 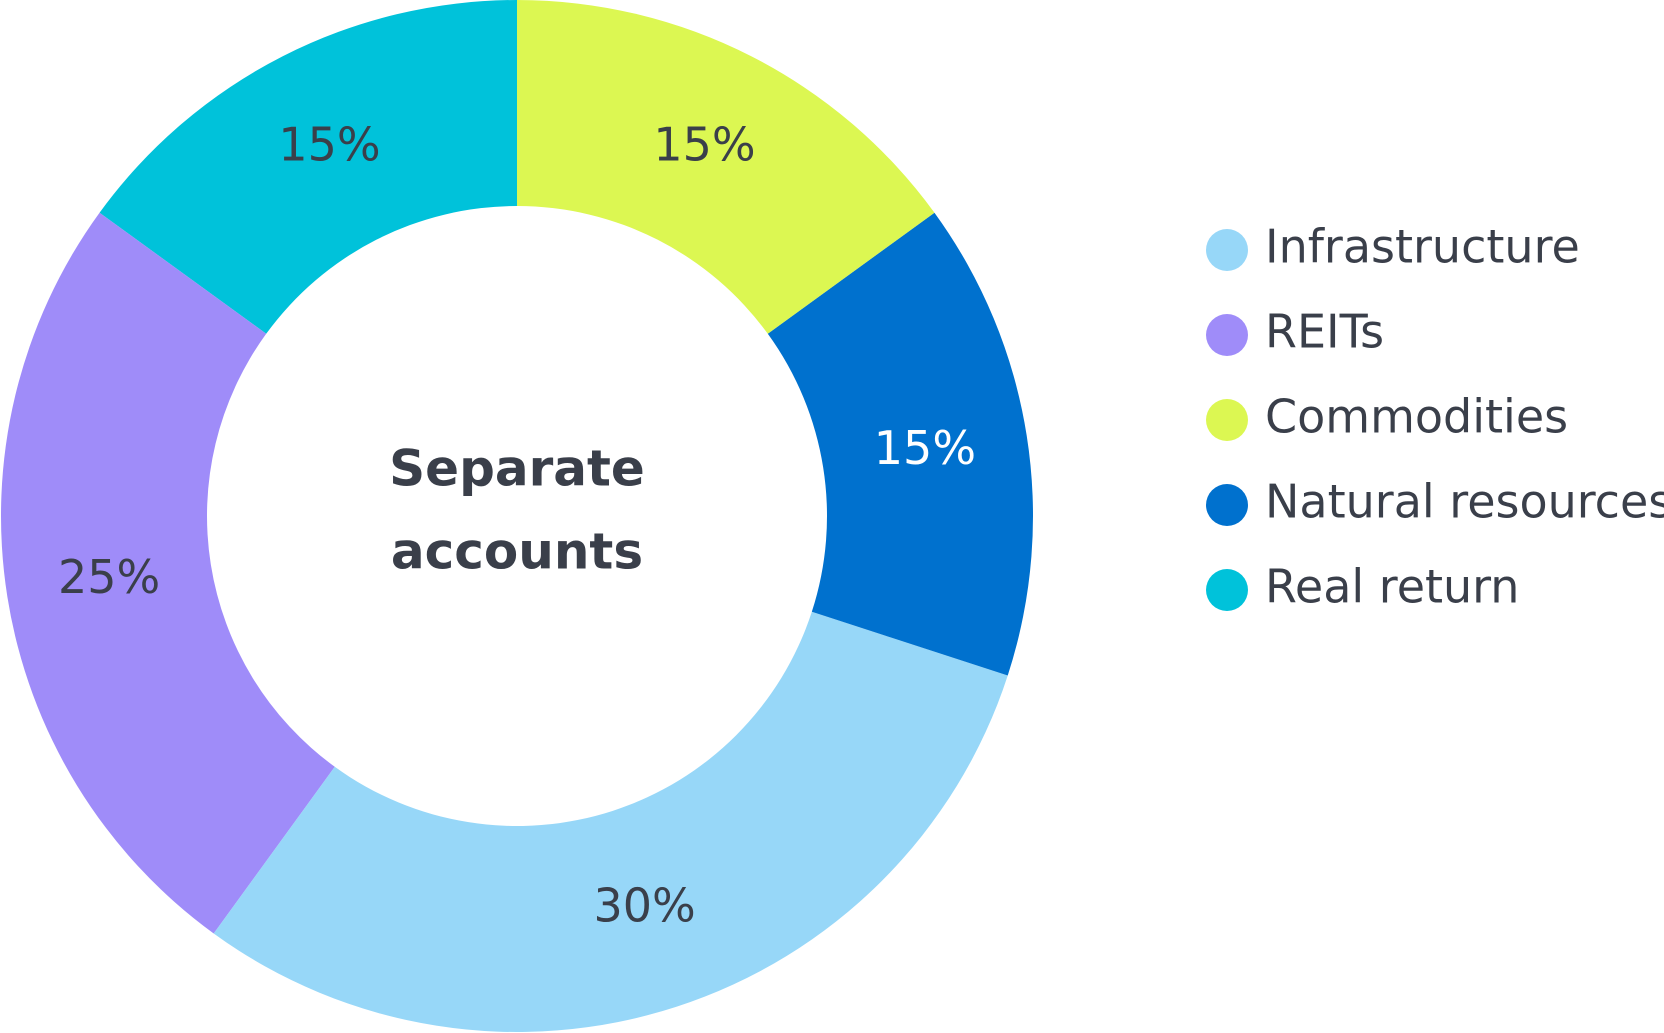 What do you see at coordinates (1464, 502) in the screenshot?
I see `legend-label: Natural resources` at bounding box center [1464, 502].